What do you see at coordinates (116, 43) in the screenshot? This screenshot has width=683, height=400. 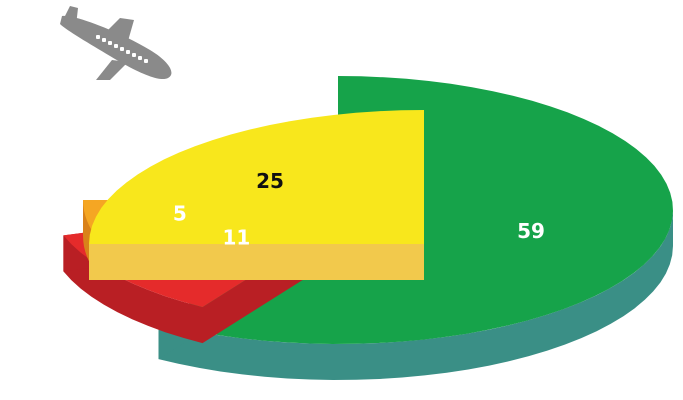 I see `airplane-icon` at bounding box center [116, 43].